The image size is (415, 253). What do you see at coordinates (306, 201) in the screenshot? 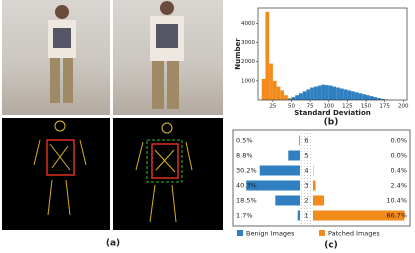
I see `category-label: 2` at bounding box center [306, 201].